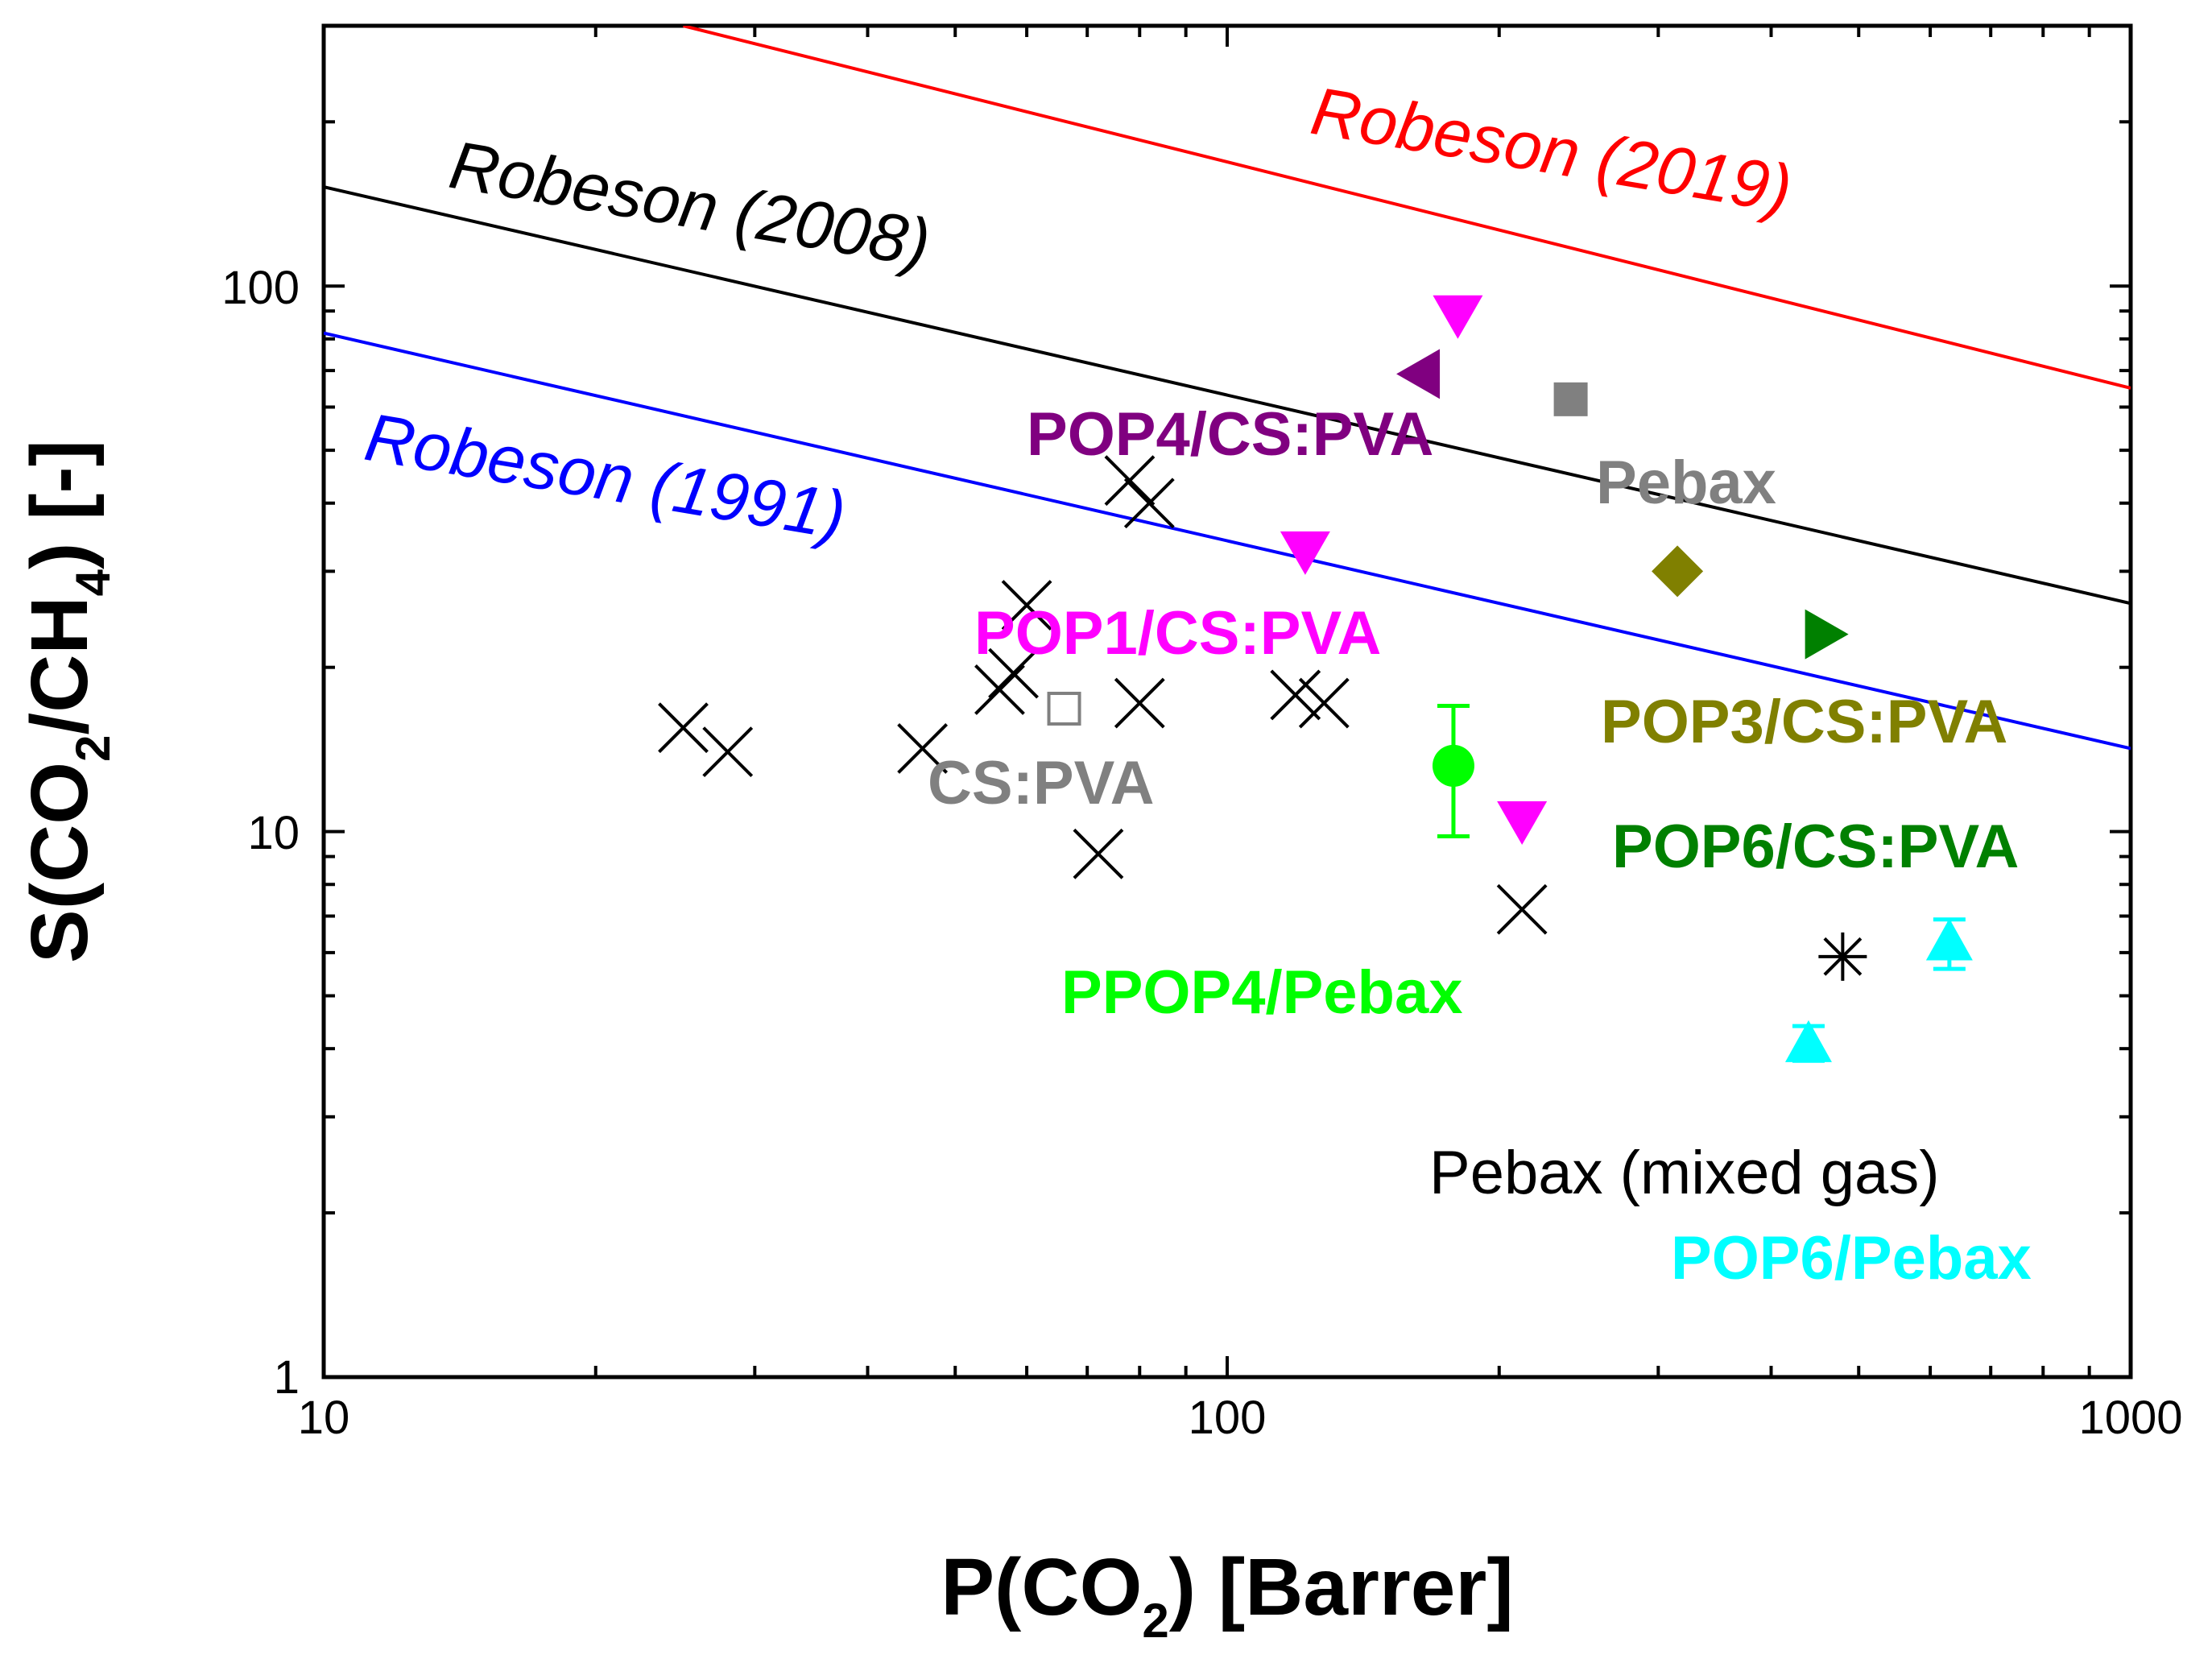  I want to click on label-pop1-cspva: POP1/CS:PVA, so click(1177, 633).